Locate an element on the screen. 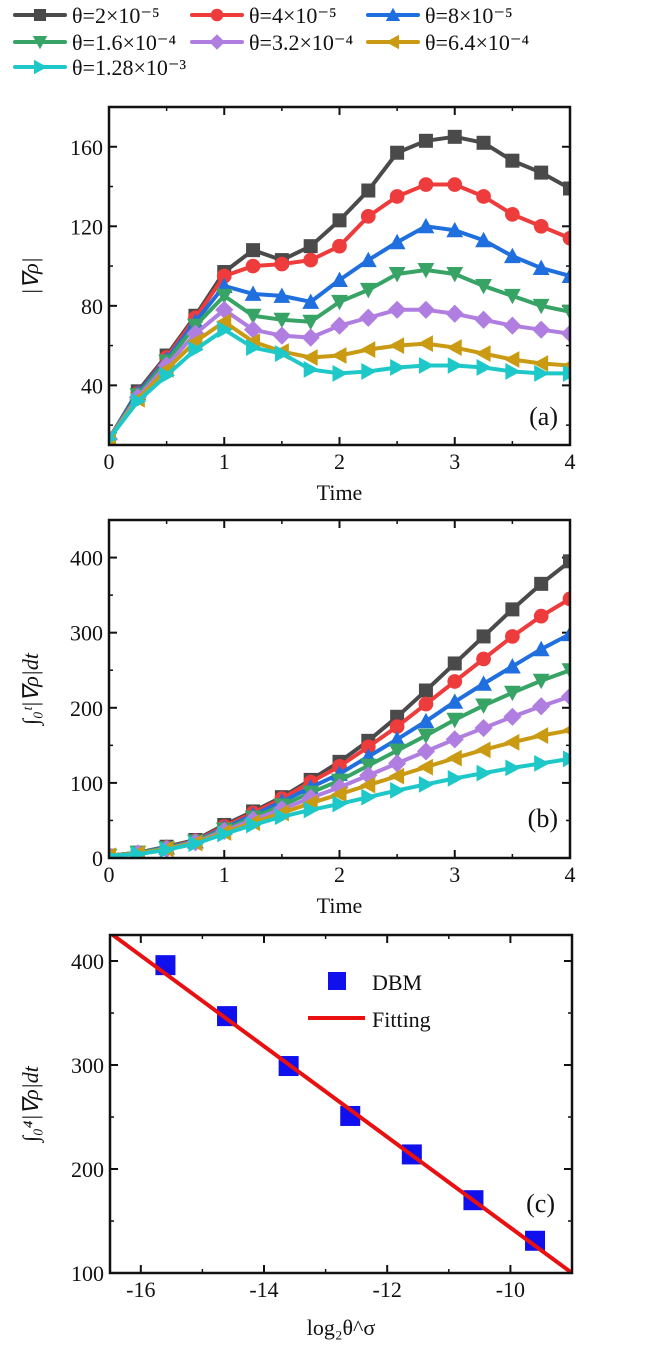  x-tick-label: -14 is located at coordinates (263, 1289).